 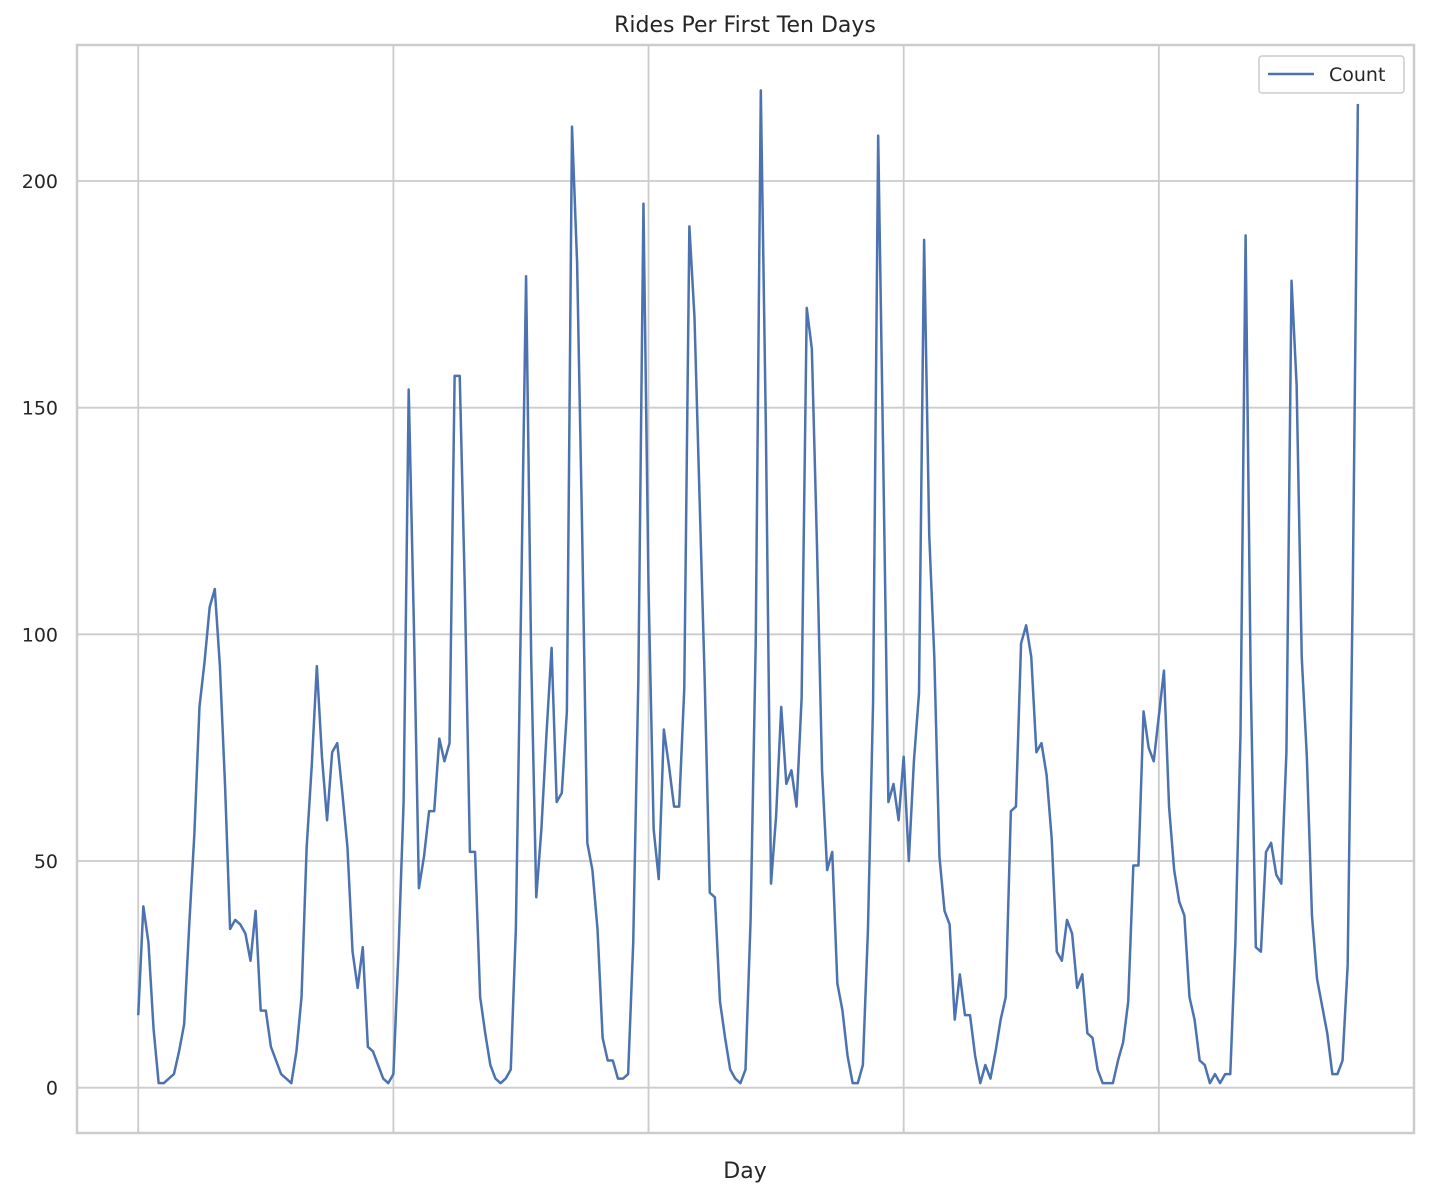 I want to click on y-tick-labels: 0 50 100 150 200, so click(x=40, y=635).